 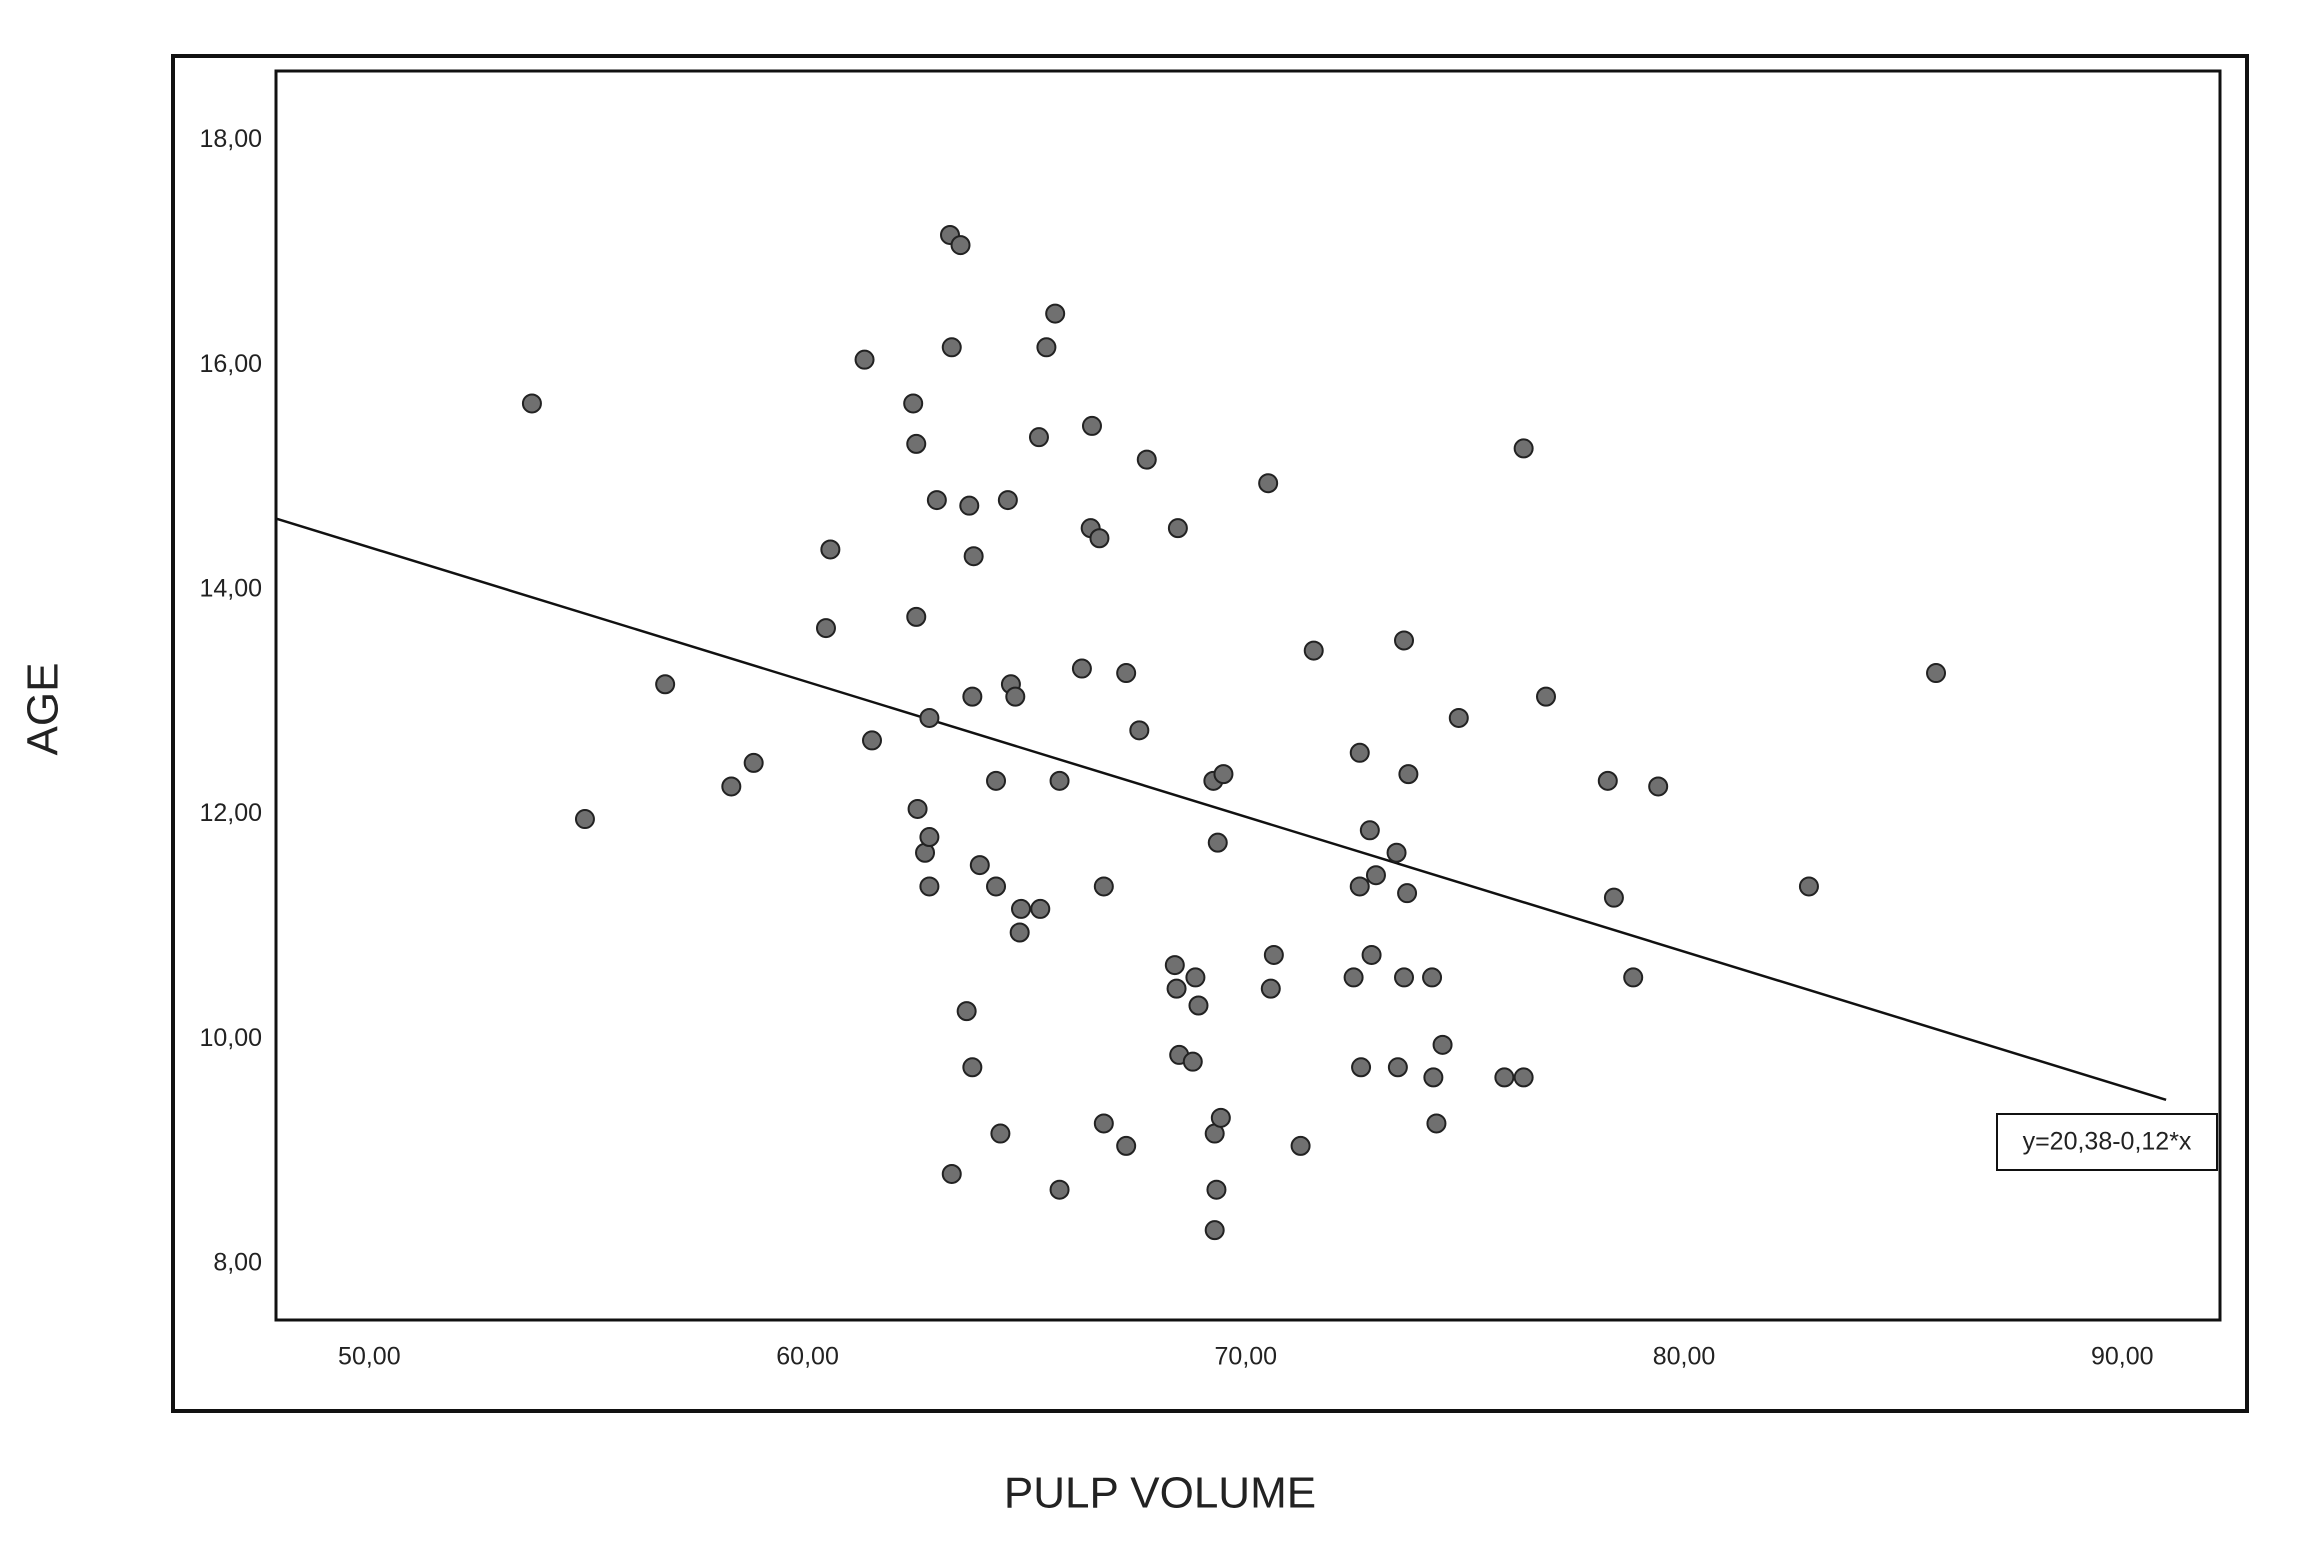 I want to click on x-tick-label: 60,00, so click(x=807, y=1357).